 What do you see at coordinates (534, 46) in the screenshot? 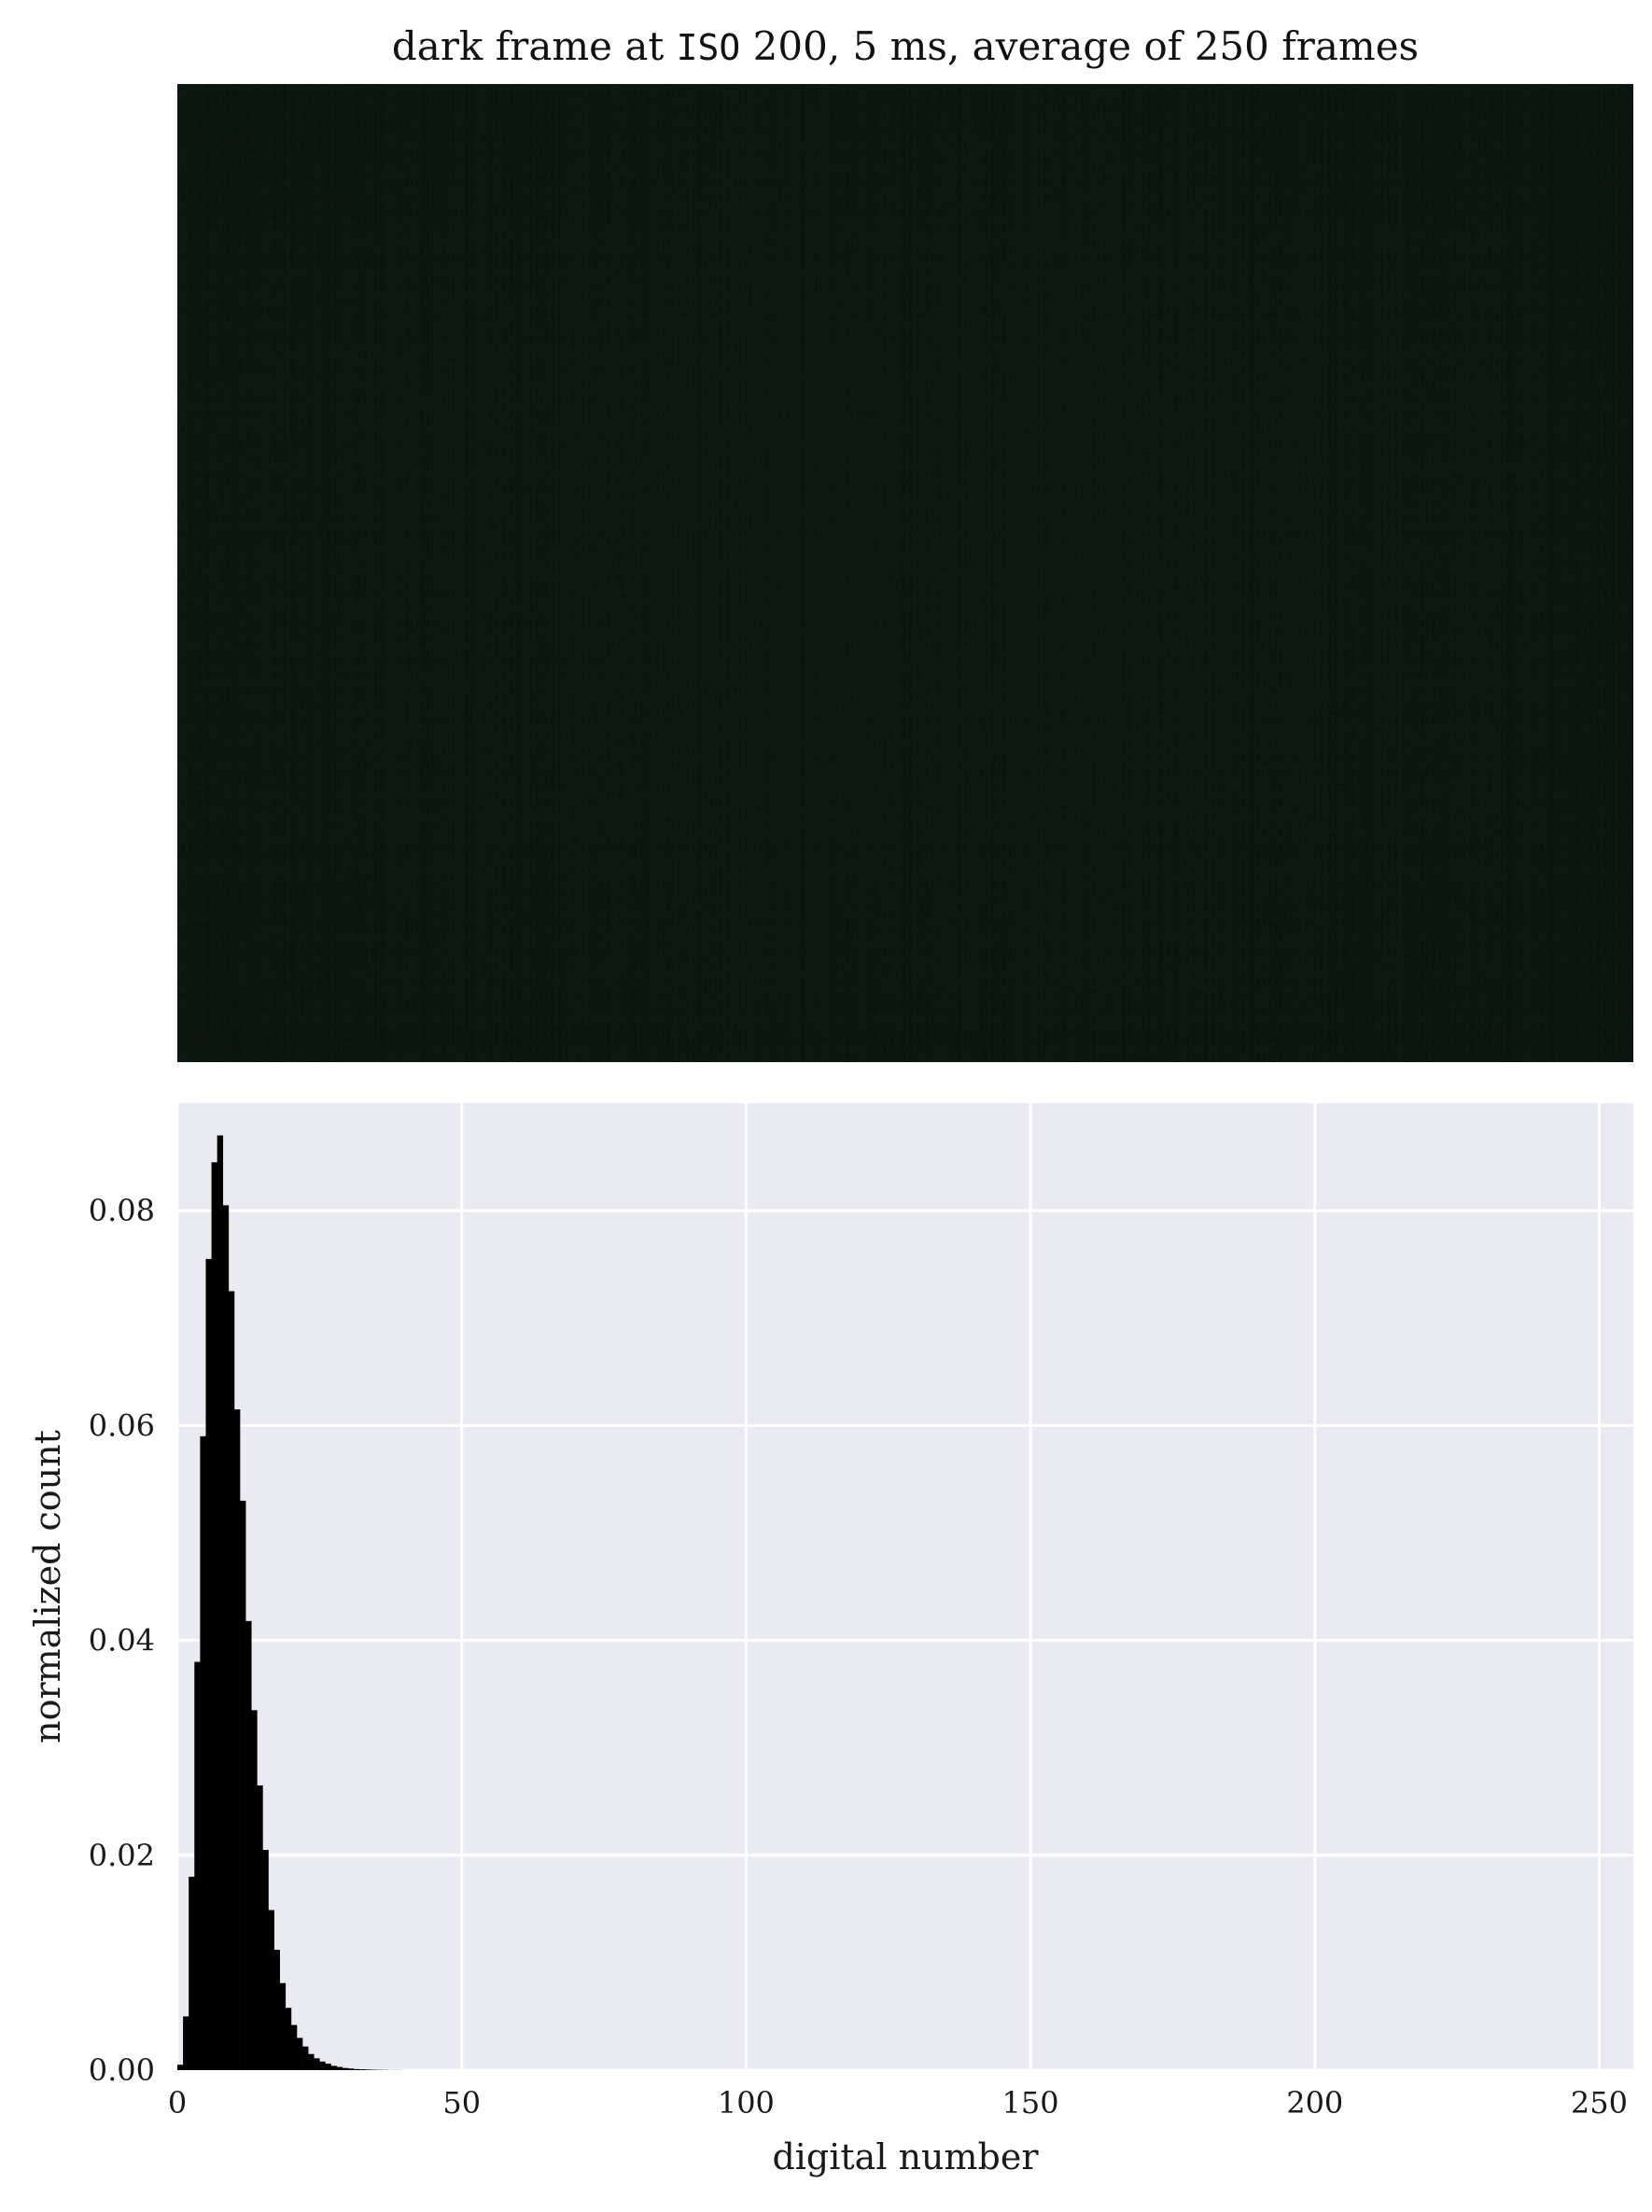
I see `title-prefix: dark frame at` at bounding box center [534, 46].